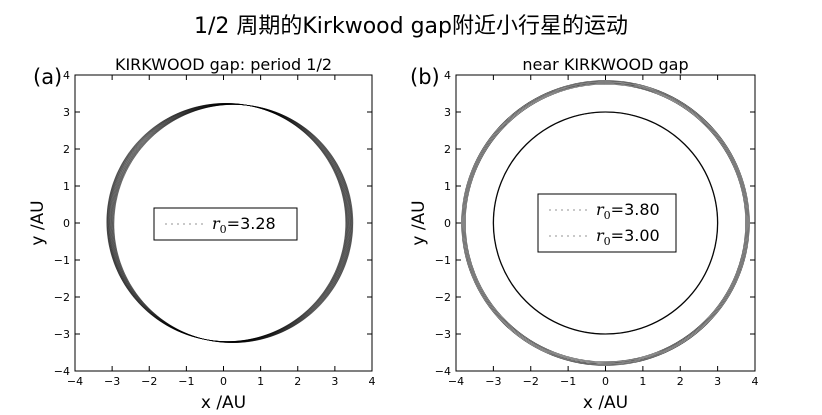 This screenshot has height=415, width=822. Describe the element at coordinates (628, 237) in the screenshot. I see `legend-entry: r0=3.00` at that location.